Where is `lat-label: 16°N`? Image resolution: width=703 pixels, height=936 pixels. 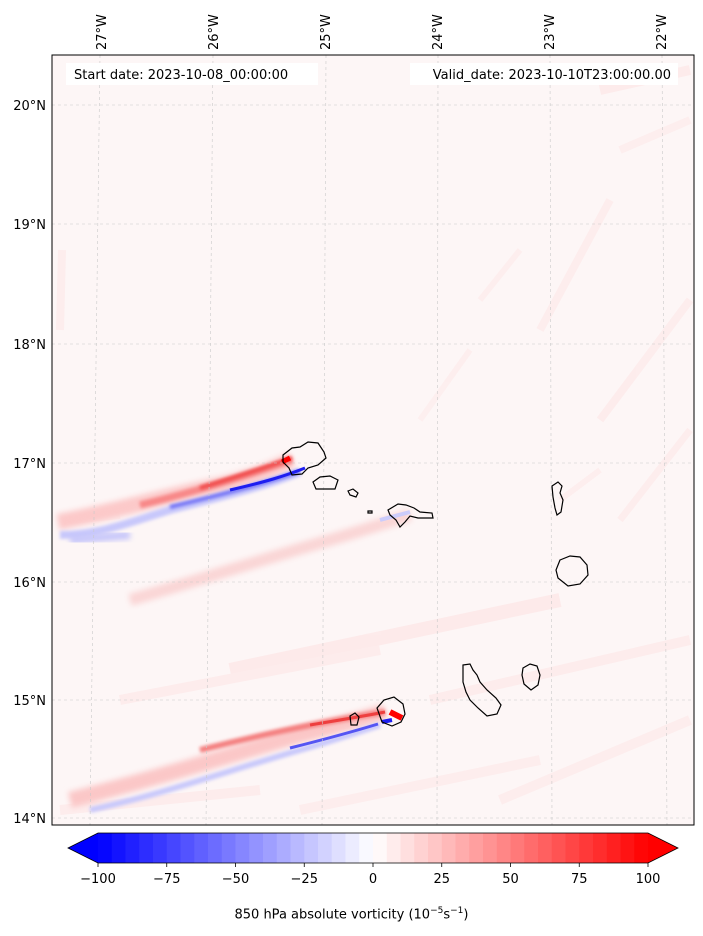
lat-label: 16°N is located at coordinates (29, 583).